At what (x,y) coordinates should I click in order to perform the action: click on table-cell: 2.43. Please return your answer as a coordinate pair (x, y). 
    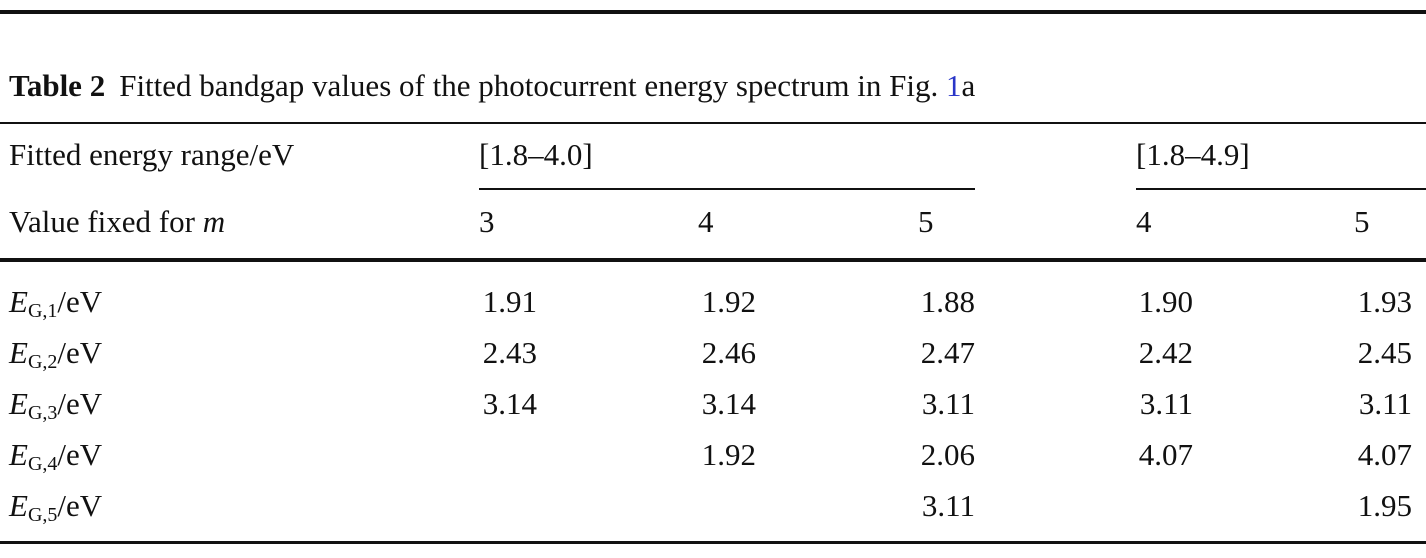
    Looking at the image, I should click on (509, 352).